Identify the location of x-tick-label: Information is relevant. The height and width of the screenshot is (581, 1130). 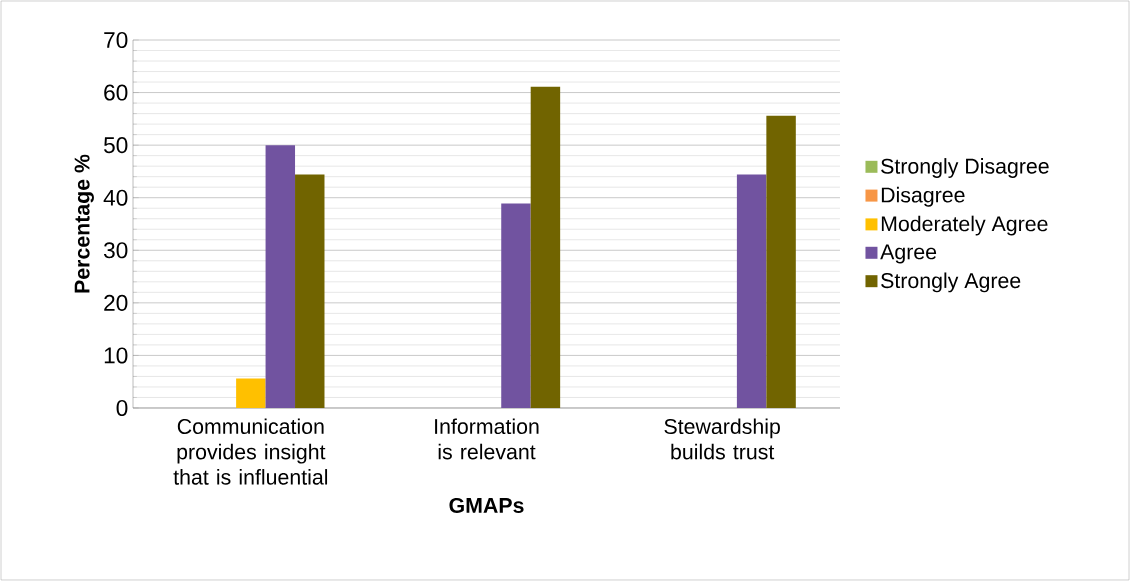
(487, 439).